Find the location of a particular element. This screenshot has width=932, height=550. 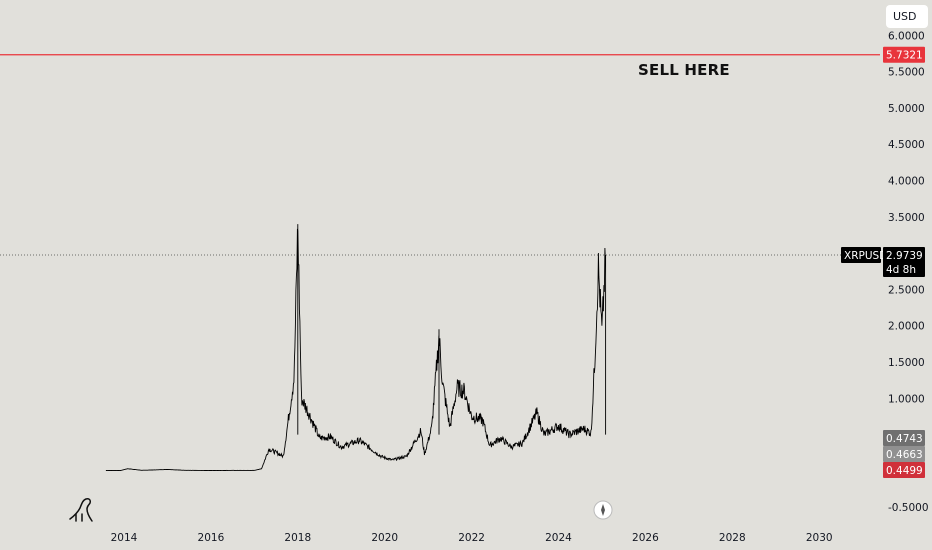

compass-icon is located at coordinates (603, 510).